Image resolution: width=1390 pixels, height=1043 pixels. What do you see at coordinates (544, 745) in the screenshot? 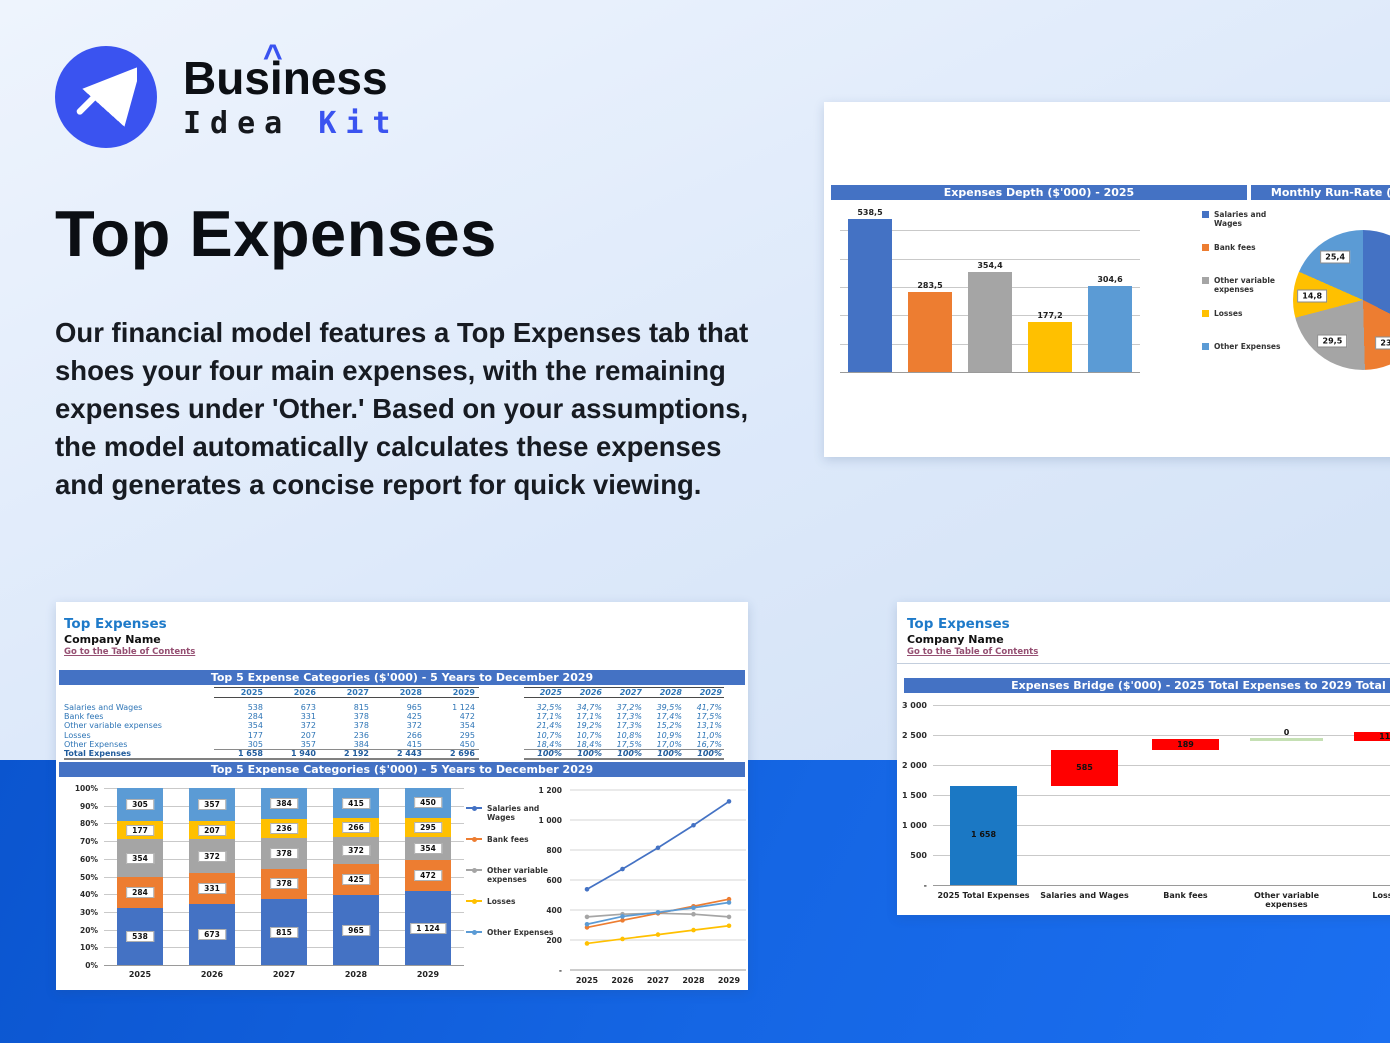
I see `percent-cell: 18,4%` at bounding box center [544, 745].